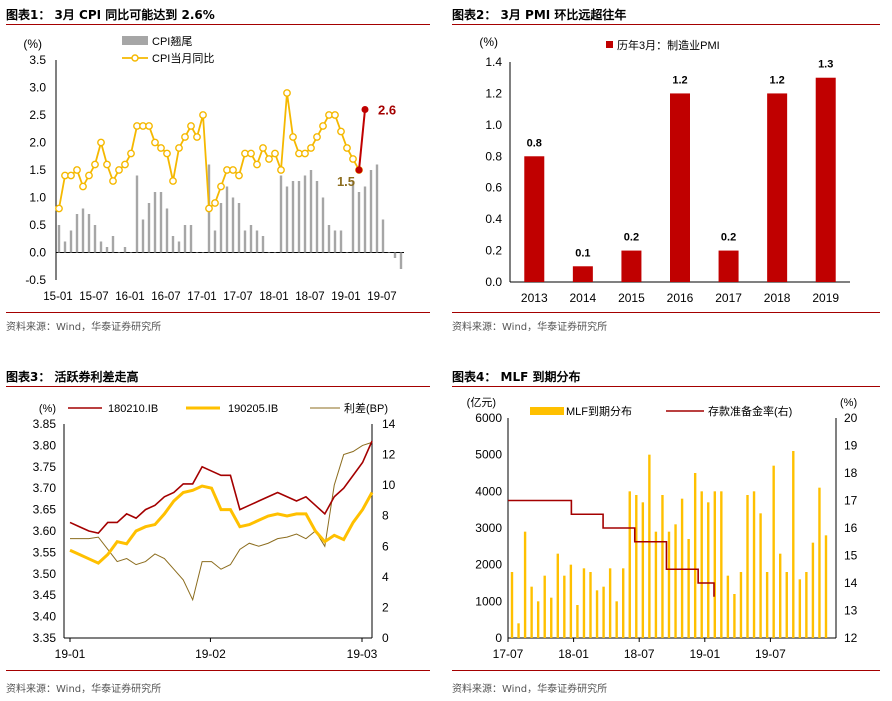  Describe the element at coordinates (45, 467) in the screenshot. I see `y-tick-label-left: 3.75` at that location.